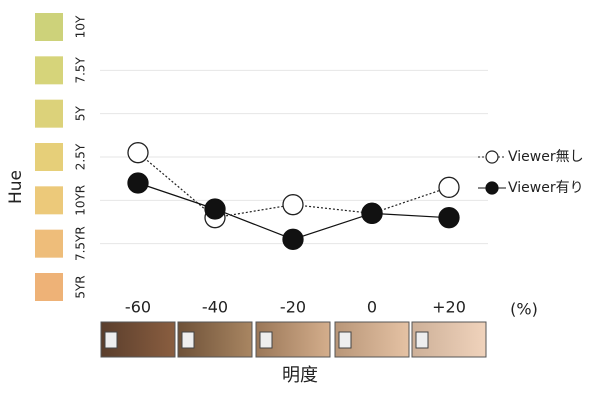 This screenshot has height=393, width=602. I want to click on y-tick-label: 2.5Y, so click(81, 156).